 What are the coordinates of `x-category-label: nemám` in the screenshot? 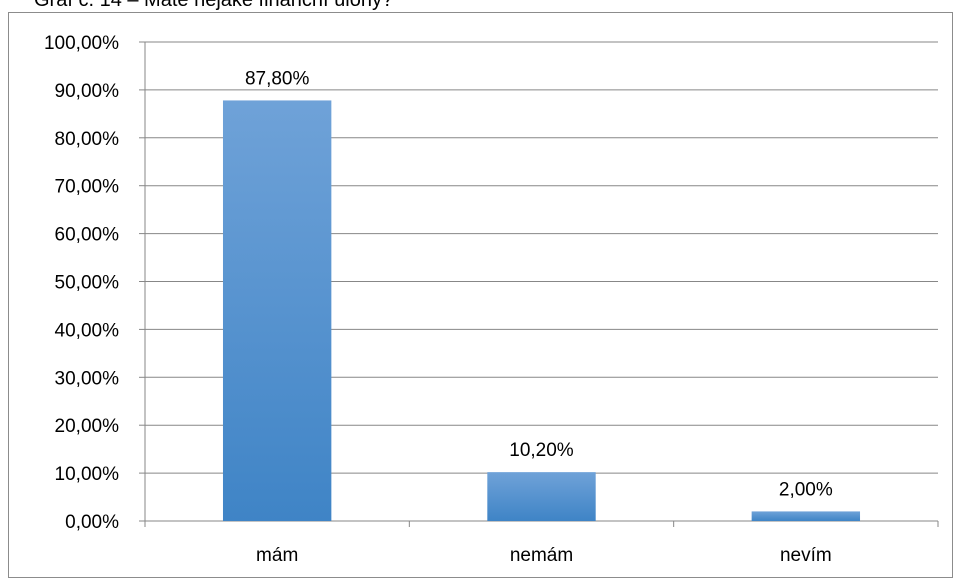 It's located at (541, 555).